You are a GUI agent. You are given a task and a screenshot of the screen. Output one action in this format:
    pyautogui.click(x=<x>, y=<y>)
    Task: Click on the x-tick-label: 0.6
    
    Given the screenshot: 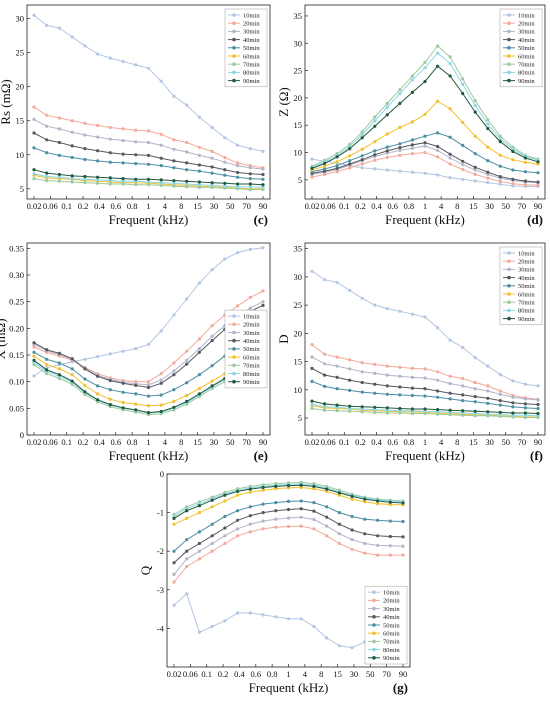 What is the action you would take?
    pyautogui.click(x=255, y=674)
    